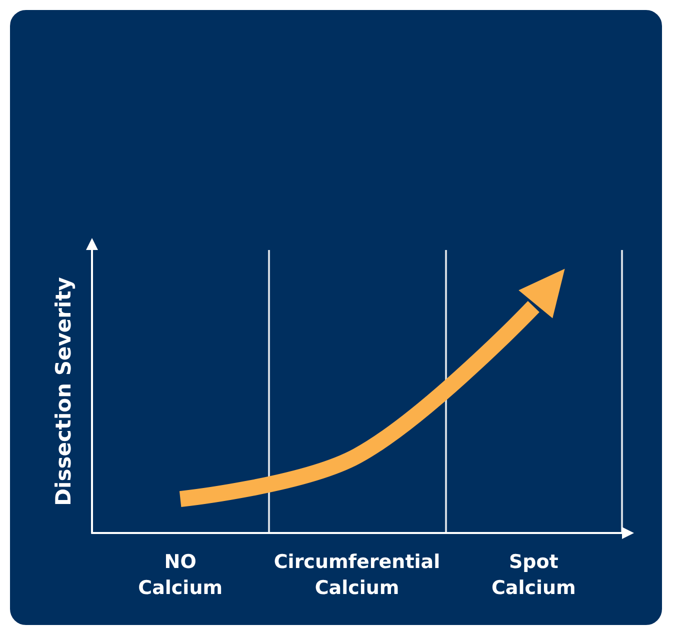 The width and height of the screenshot is (676, 639). I want to click on x-tick-label: Circumferential Calcium, so click(357, 575).